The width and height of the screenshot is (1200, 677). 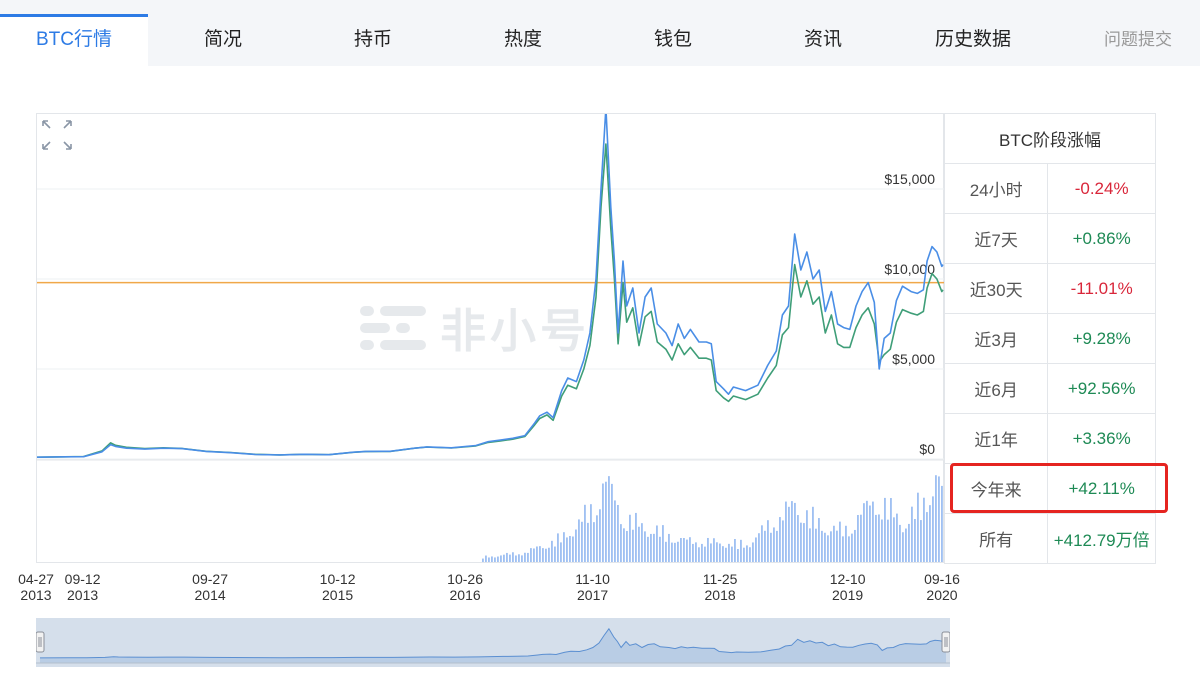 What do you see at coordinates (1101, 438) in the screenshot?
I see `change-value: +3.36%` at bounding box center [1101, 438].